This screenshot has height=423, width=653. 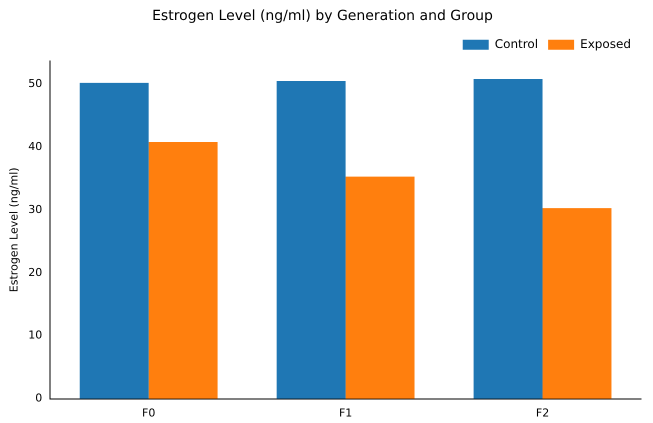 What do you see at coordinates (606, 43) in the screenshot?
I see `legend-label: Exposed` at bounding box center [606, 43].